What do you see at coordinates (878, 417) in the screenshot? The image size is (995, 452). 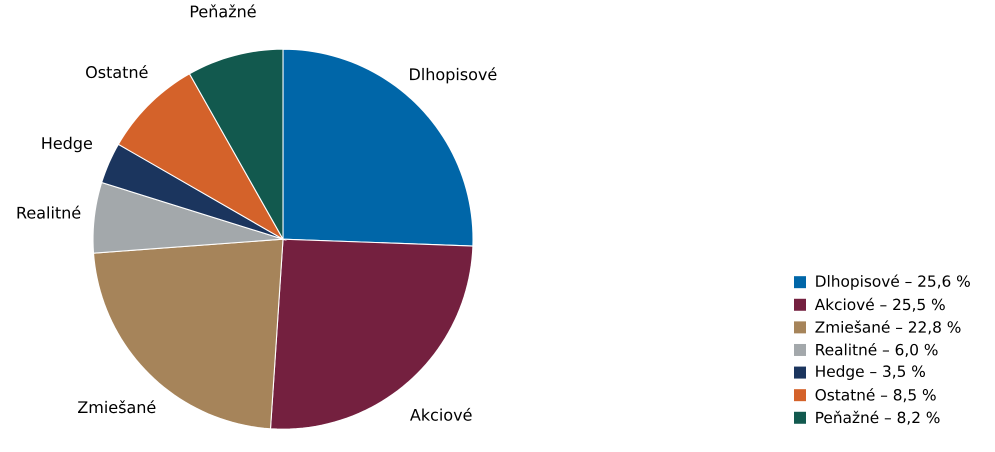 I see `legend-label: Peňažné – 8,2 %` at bounding box center [878, 417].